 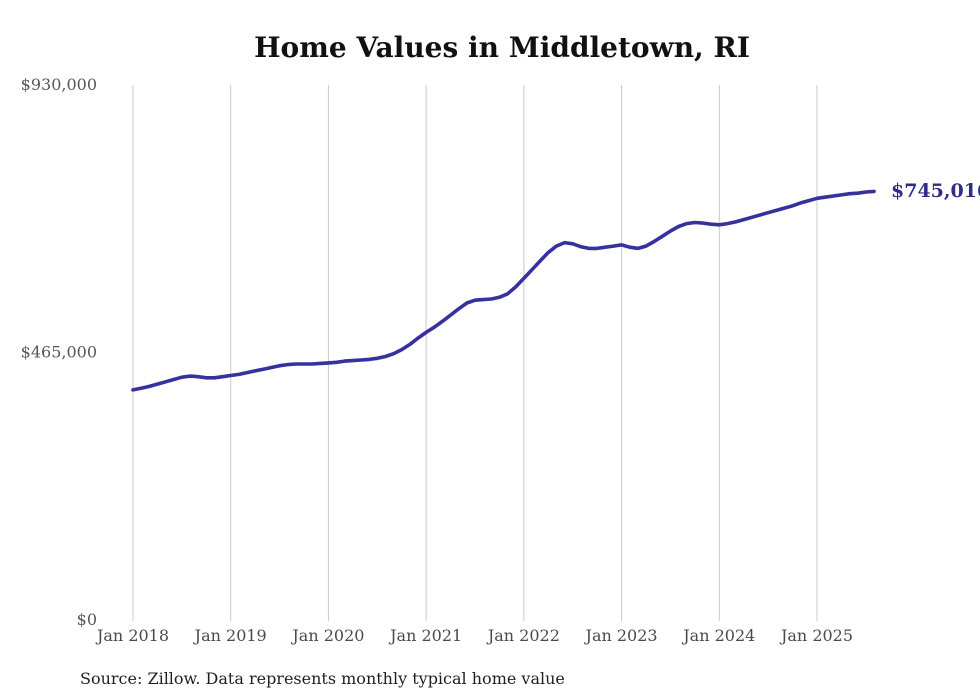 What do you see at coordinates (59, 84) in the screenshot?
I see `y-axis-tick-label: $930,000` at bounding box center [59, 84].